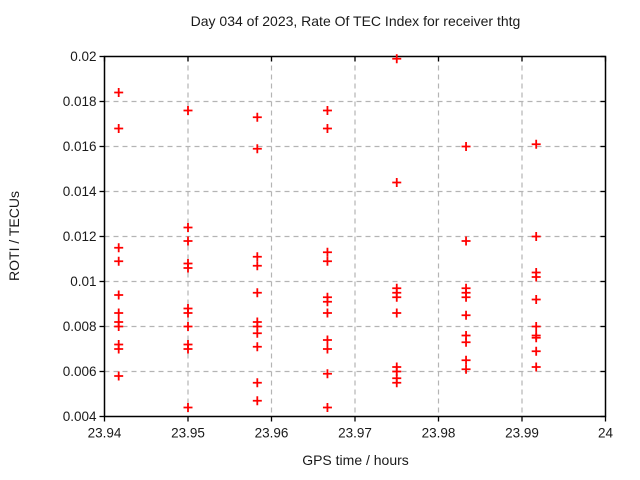 The width and height of the screenshot is (640, 480). Describe the element at coordinates (80, 101) in the screenshot. I see `y-tick-label: 0.018` at that location.